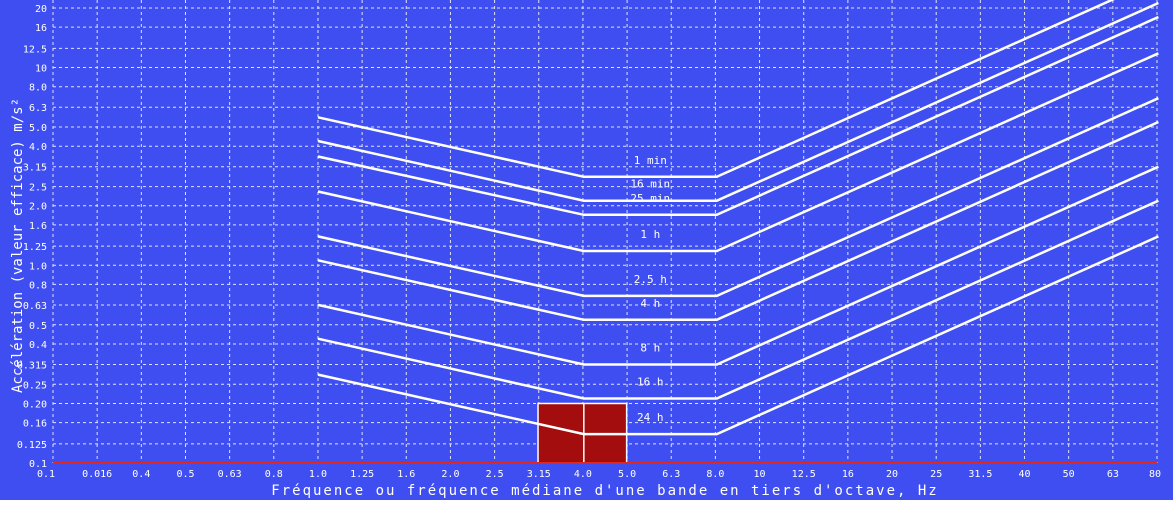  I want to click on x-tick-label: 20, so click(892, 474).